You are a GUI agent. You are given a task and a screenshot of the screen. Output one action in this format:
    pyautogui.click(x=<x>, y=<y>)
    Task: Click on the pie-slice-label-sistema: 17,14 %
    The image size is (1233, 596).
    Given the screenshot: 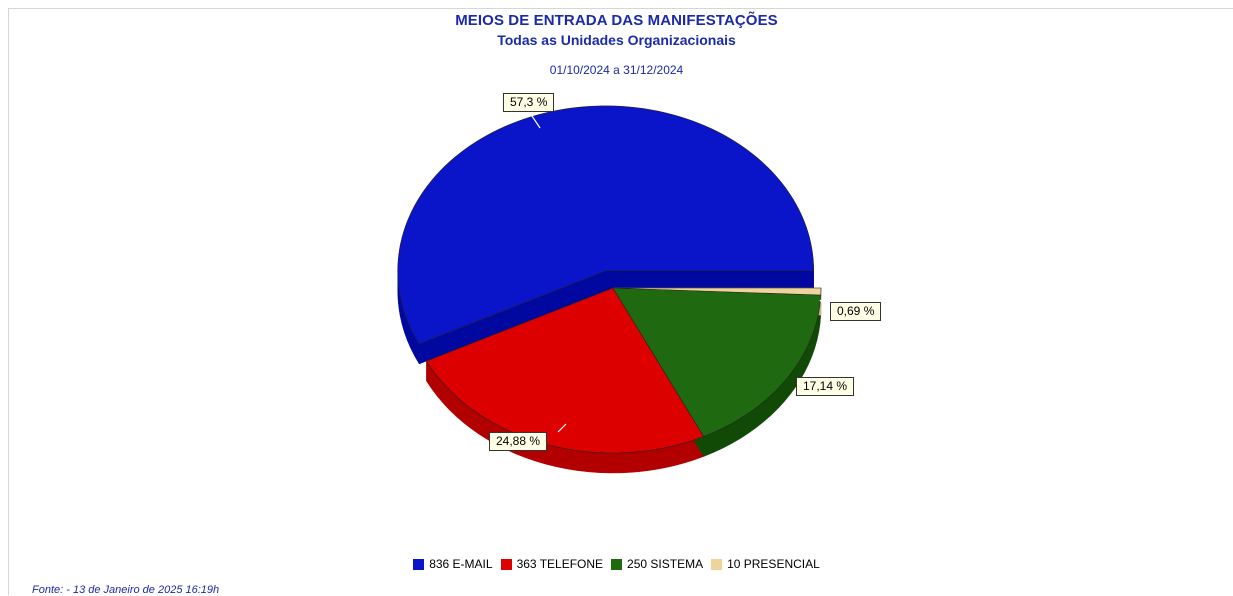 What is the action you would take?
    pyautogui.click(x=825, y=386)
    